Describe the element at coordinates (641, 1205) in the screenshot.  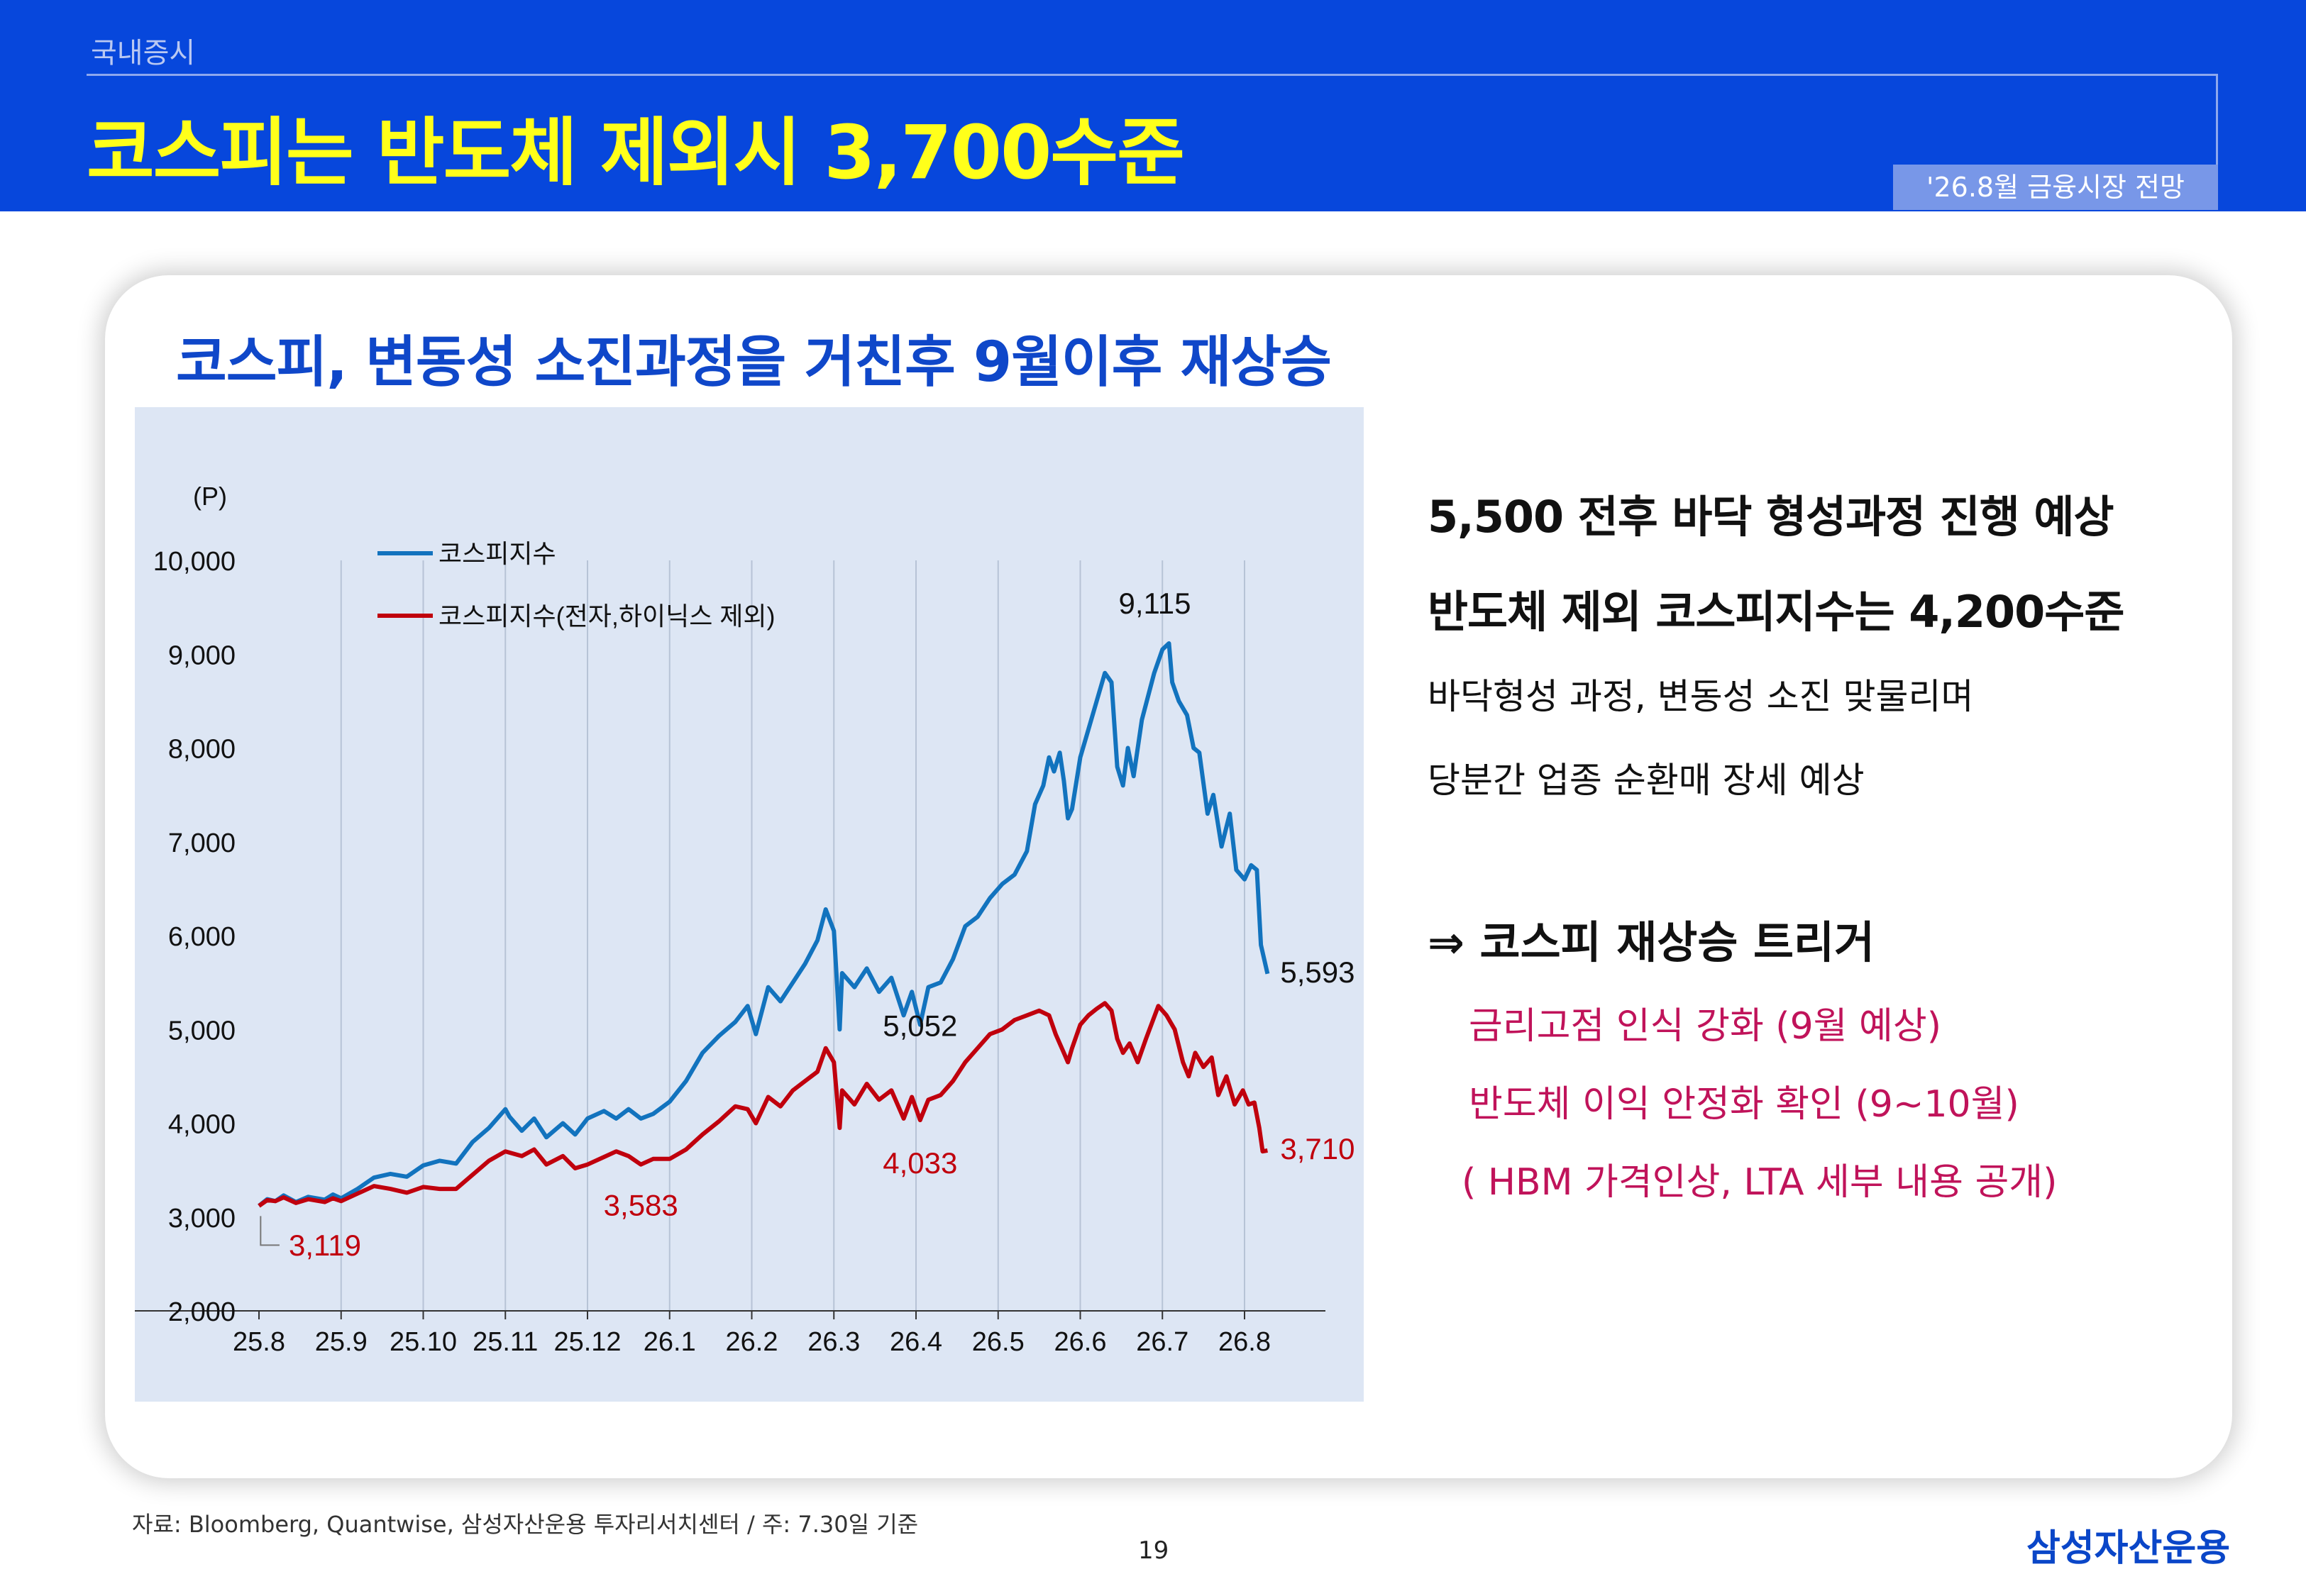
I see `data-label: 3,583` at that location.